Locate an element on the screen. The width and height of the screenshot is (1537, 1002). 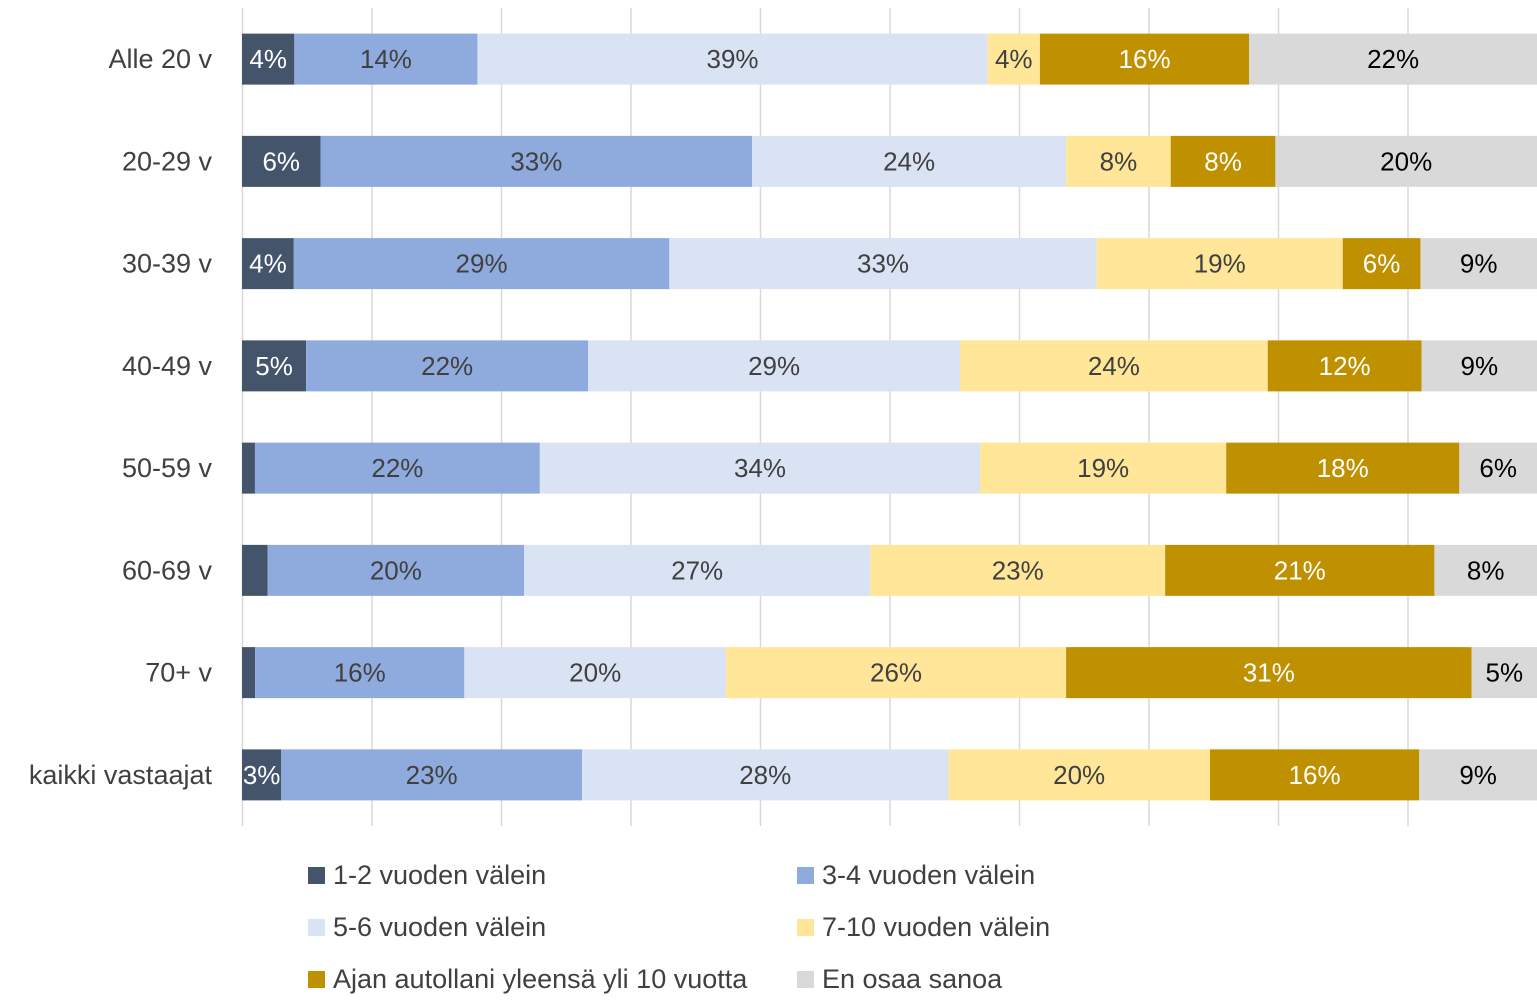
category-label: 20-29 v is located at coordinates (167, 161).